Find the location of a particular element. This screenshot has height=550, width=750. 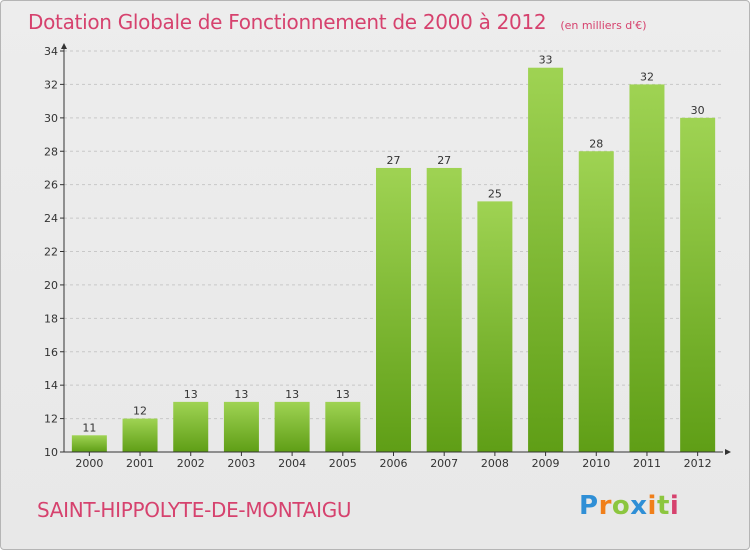

data-label: 30 is located at coordinates (698, 110).